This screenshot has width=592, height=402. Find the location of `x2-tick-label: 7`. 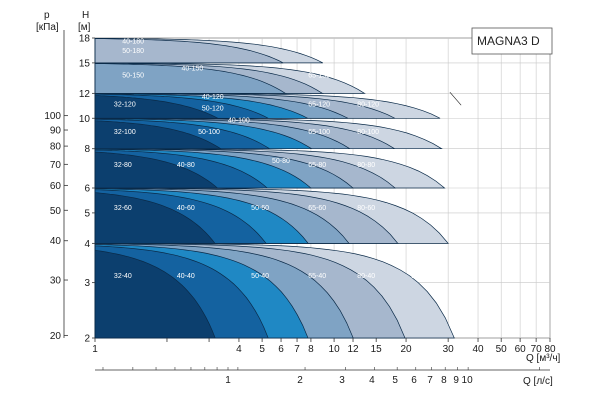

x2-tick-label: 7 is located at coordinates (430, 380).